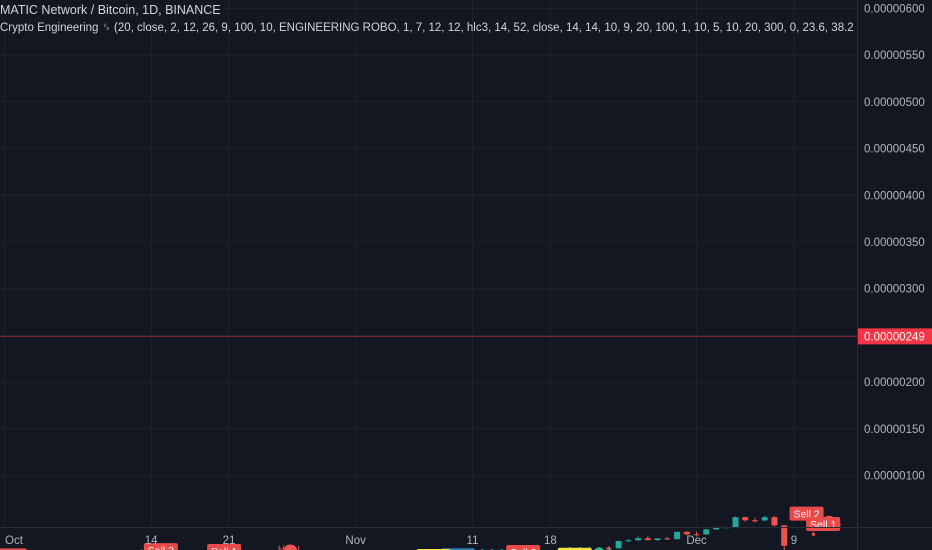  What do you see at coordinates (894, 56) in the screenshot?
I see `price-tick-label: 0.00000550` at bounding box center [894, 56].